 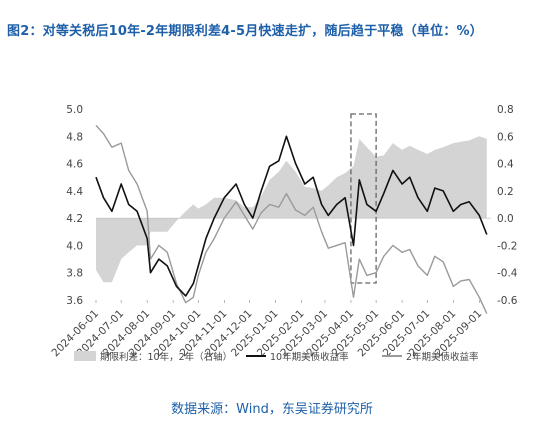 I want to click on y-right-tick-label: 0.6, so click(x=505, y=137).